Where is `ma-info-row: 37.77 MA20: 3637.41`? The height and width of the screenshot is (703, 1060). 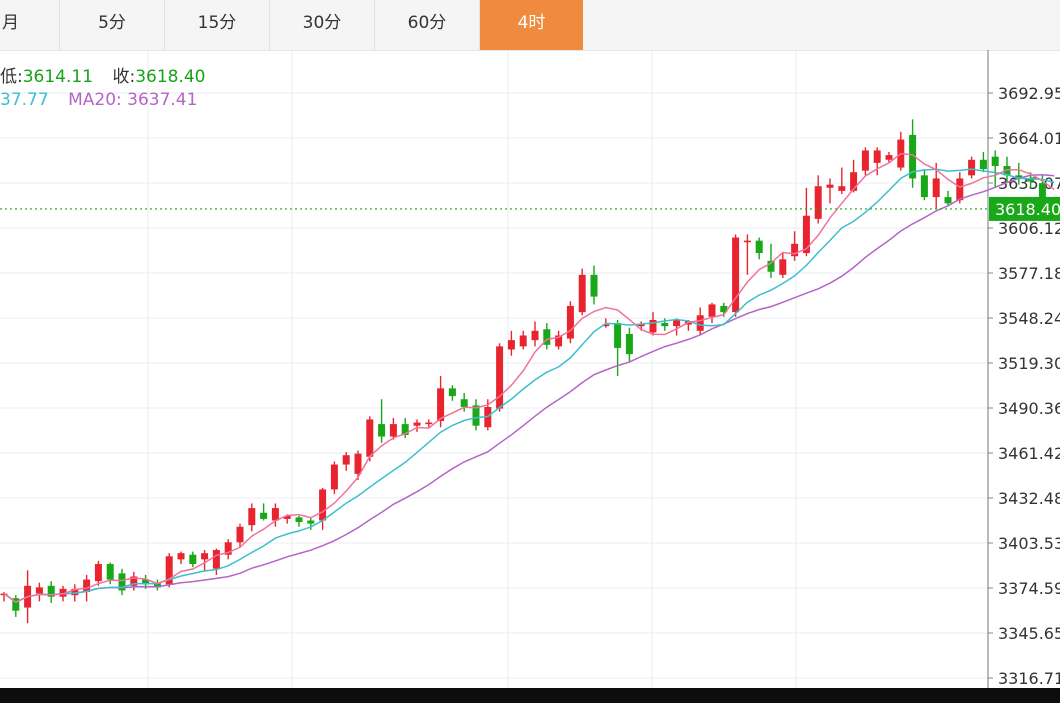
ma-info-row: 37.77 MA20: 3637.41 is located at coordinates (98, 100).